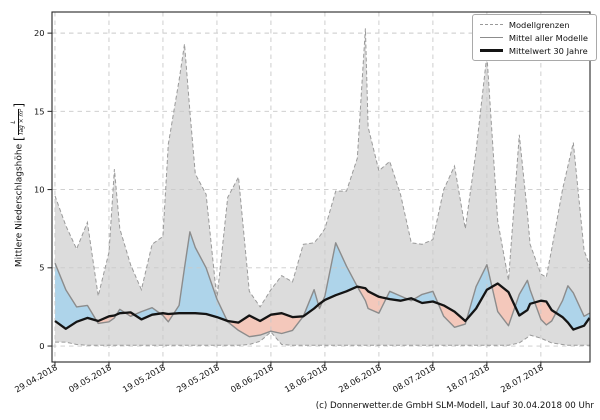  Describe the element at coordinates (548, 50) in the screenshot. I see `legend-label: Mittelwert 30 Jahre` at that location.